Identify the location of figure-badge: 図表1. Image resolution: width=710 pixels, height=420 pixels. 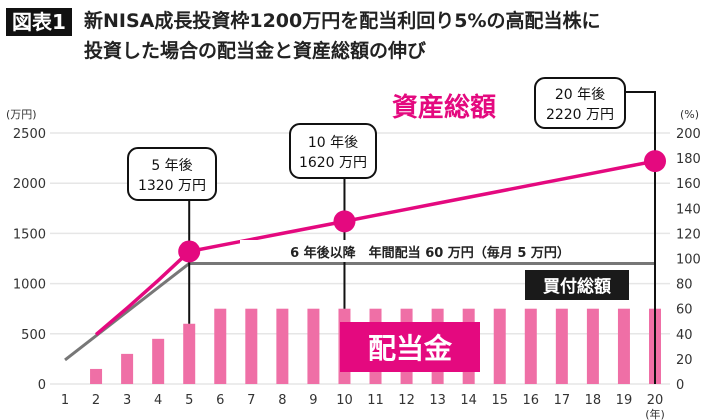
(39, 22).